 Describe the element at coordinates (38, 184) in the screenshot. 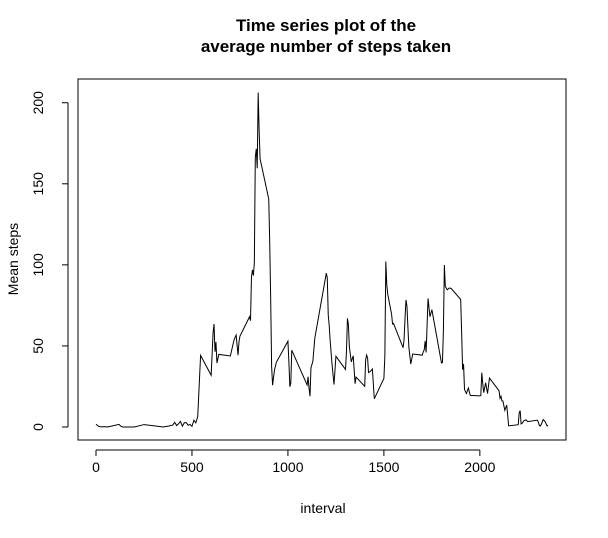

I see `y-tick-label: 150` at that location.